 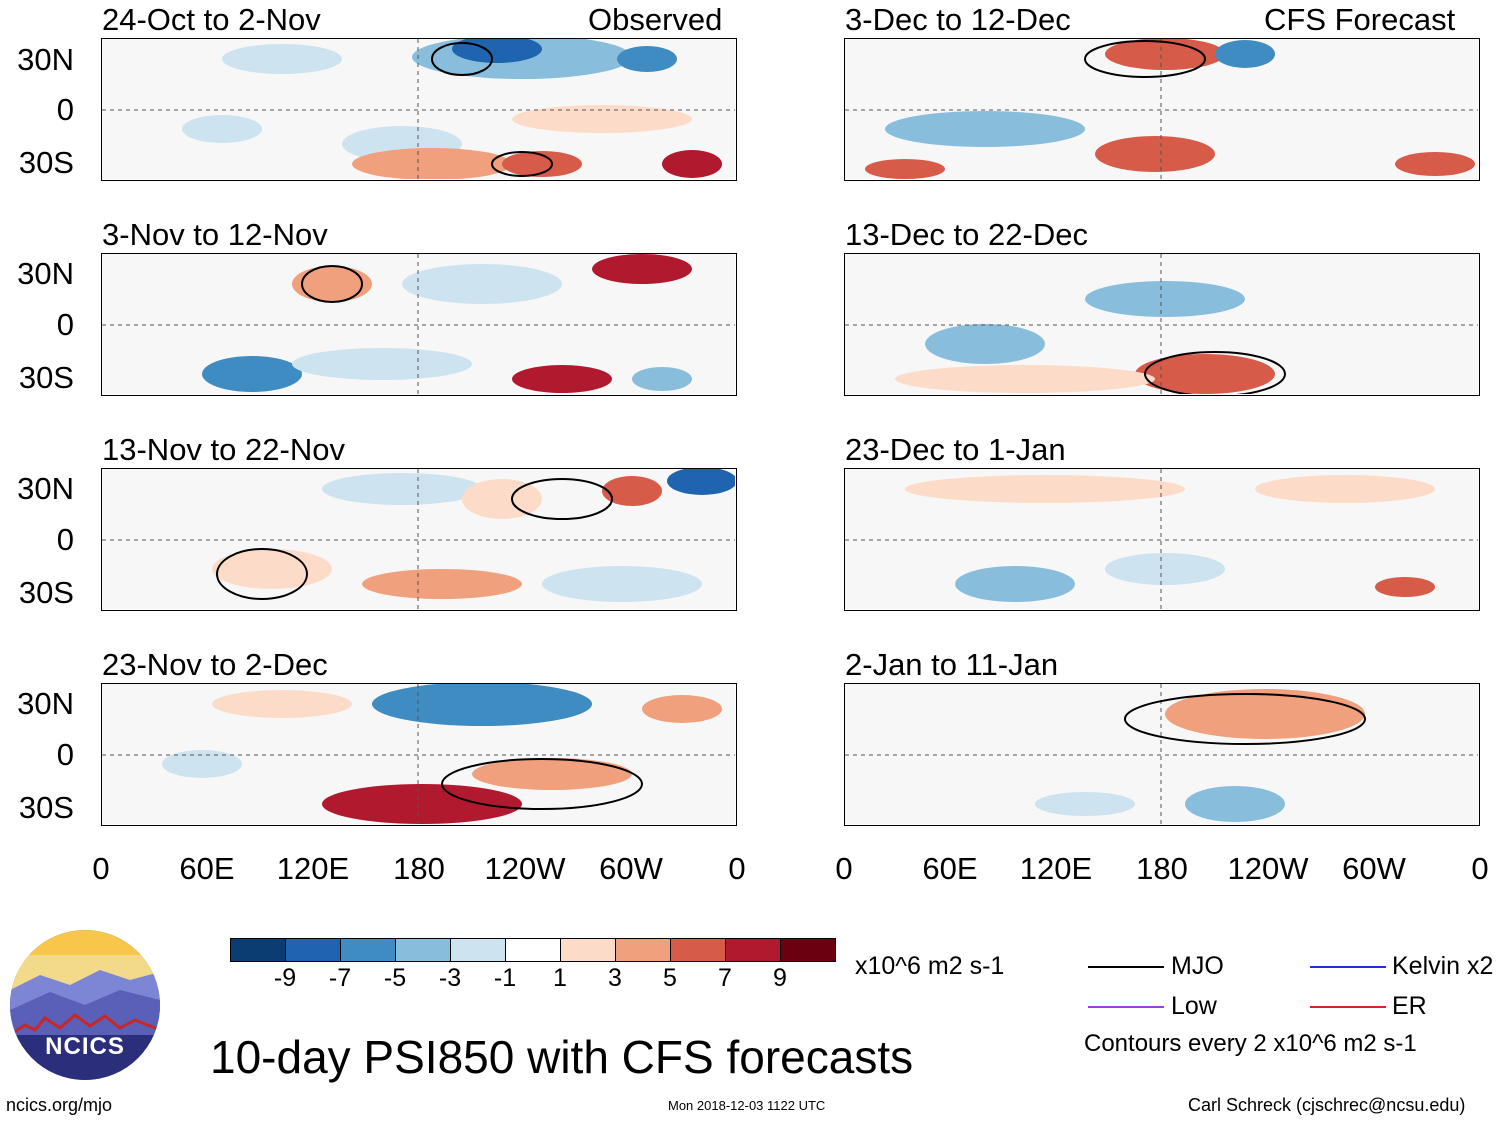 What do you see at coordinates (211, 19) in the screenshot?
I see `panel-title: 24-Oct to 2-Nov` at bounding box center [211, 19].